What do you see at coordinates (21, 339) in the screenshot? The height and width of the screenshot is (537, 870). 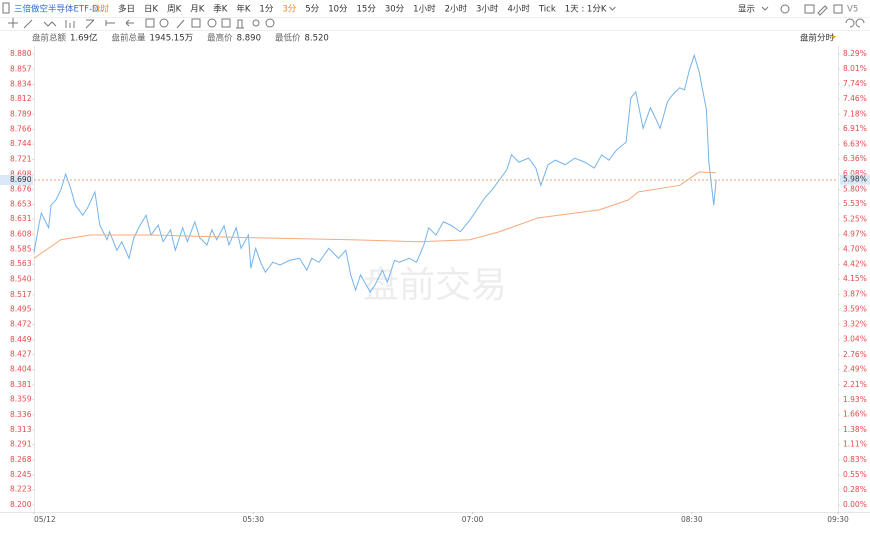 I see `y-tick-label: 8.449` at bounding box center [21, 339].